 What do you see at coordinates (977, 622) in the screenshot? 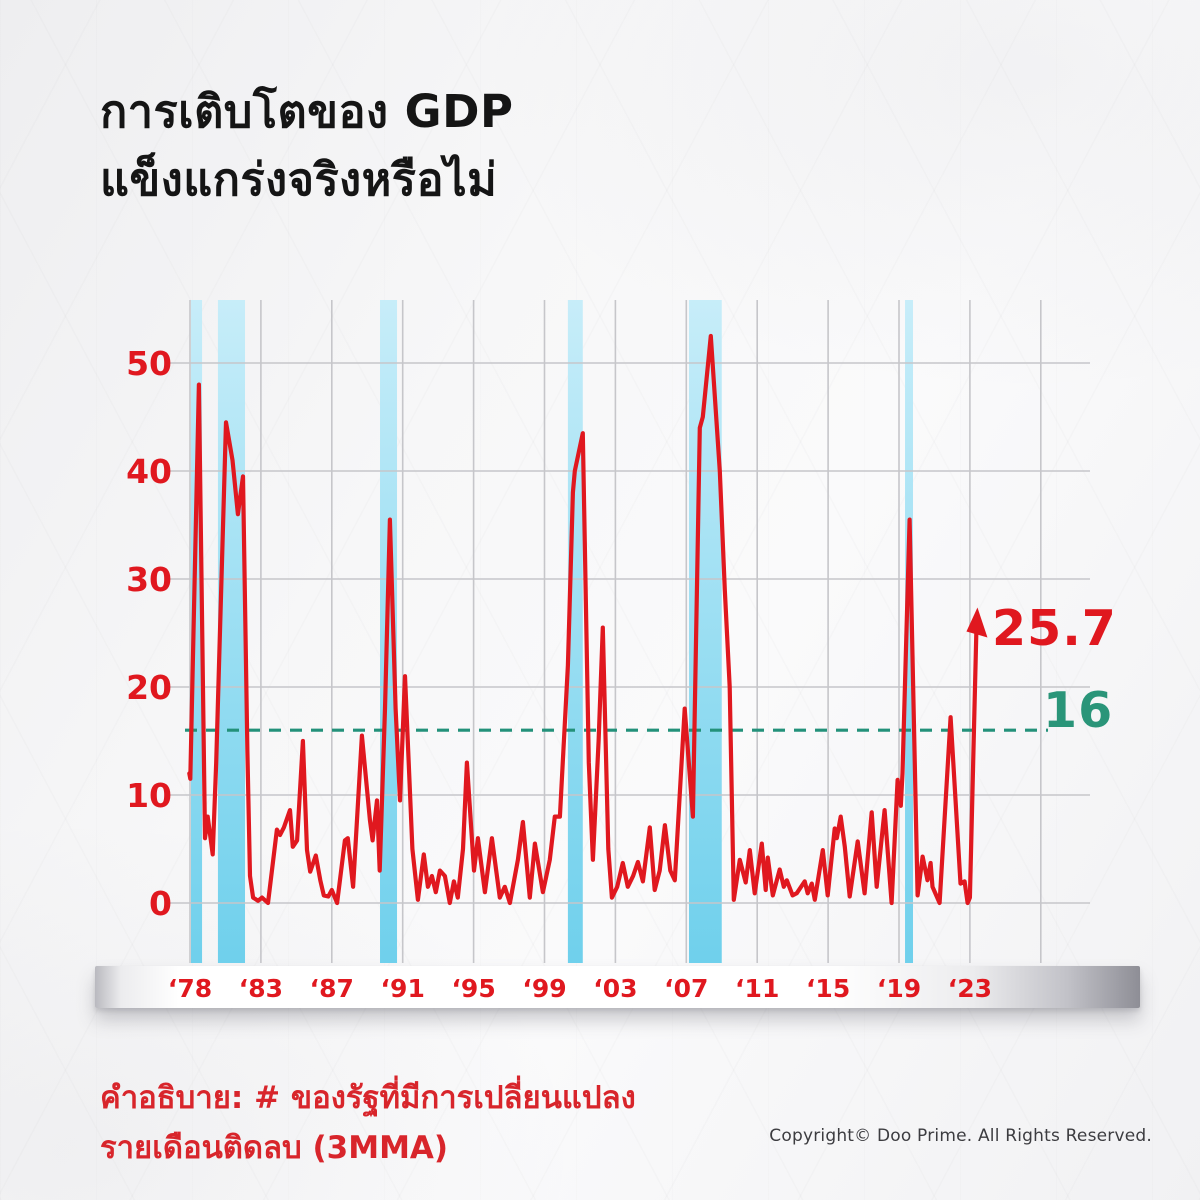
I see `series-end-arrow` at bounding box center [977, 622].